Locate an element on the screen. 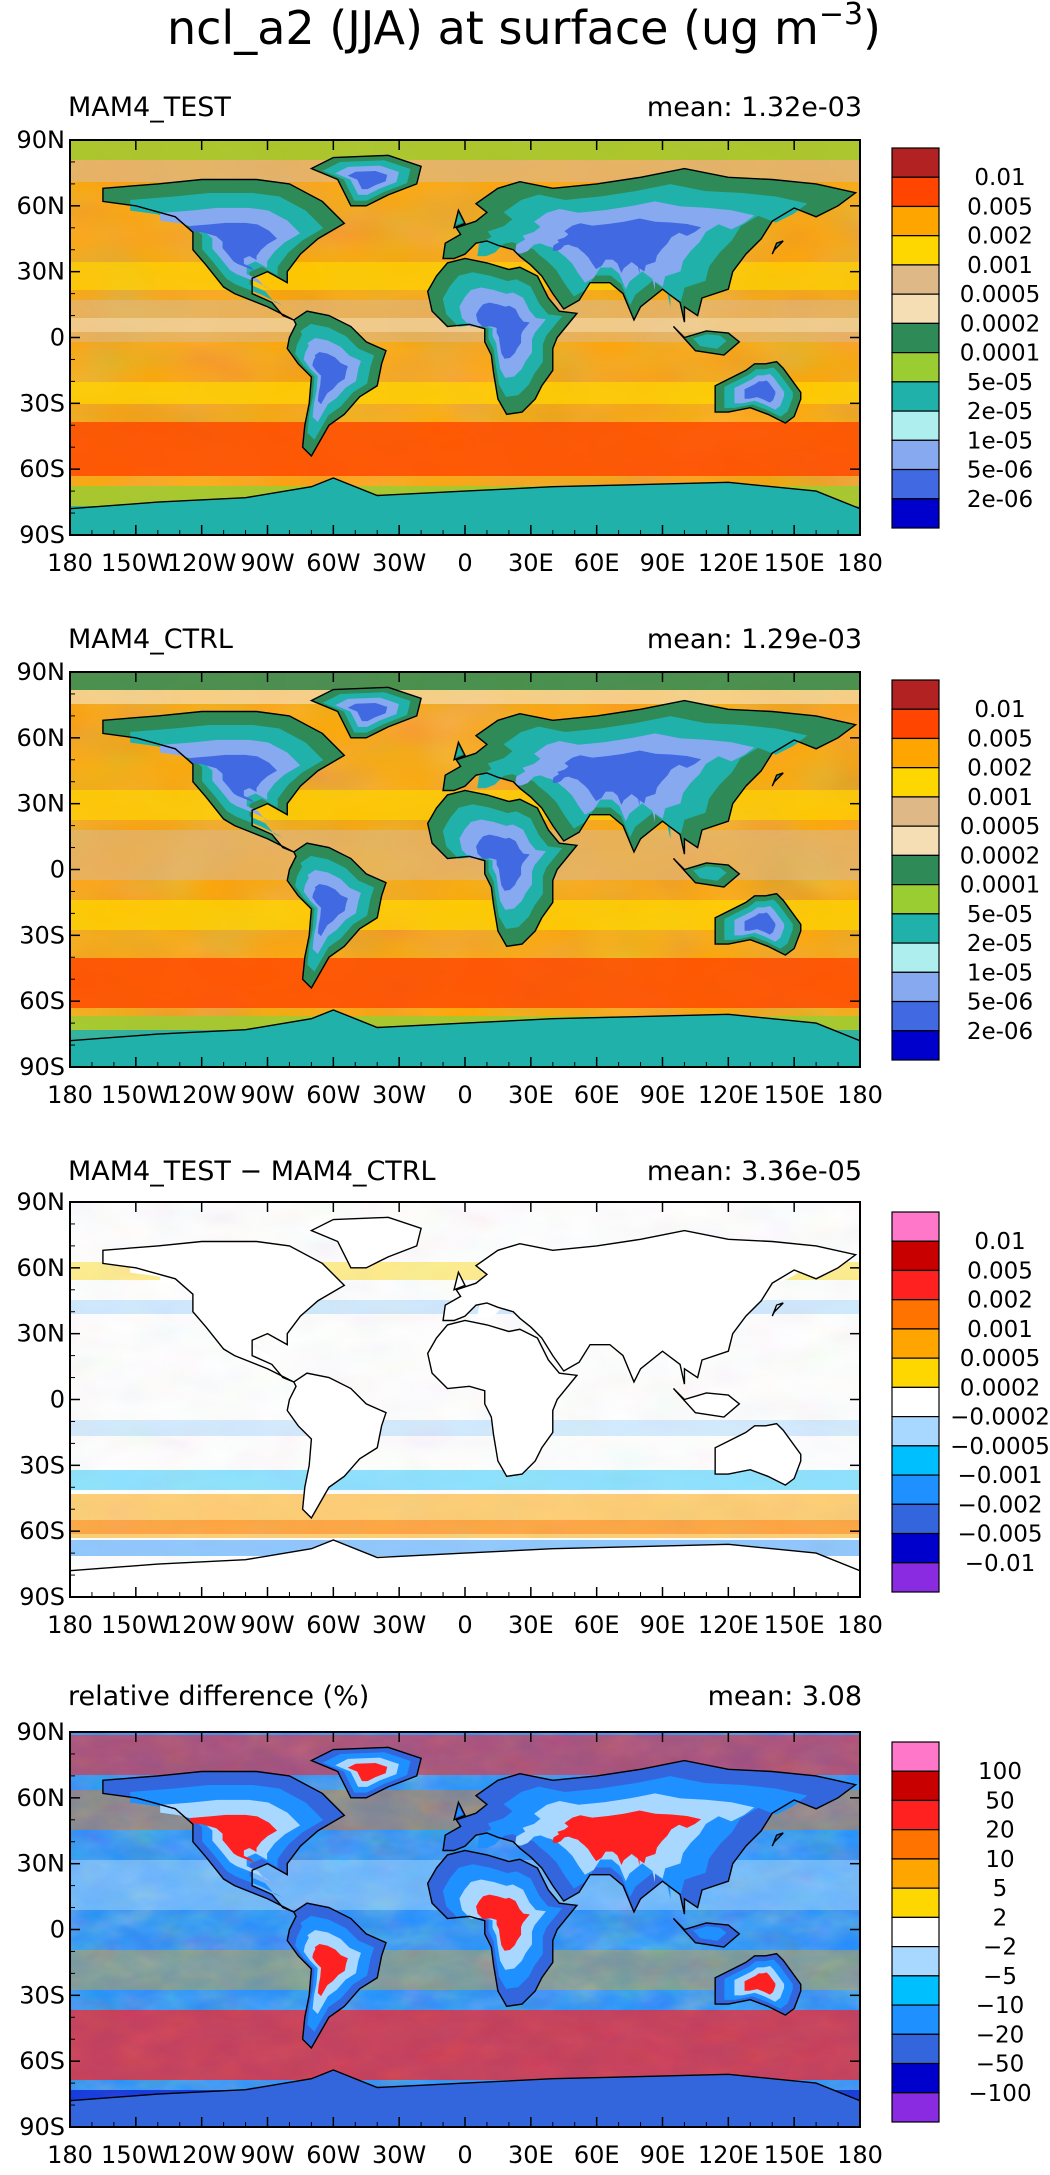 Image resolution: width=1050 pixels, height=2175 pixels. panel-mean: mean: 1.32e-03 is located at coordinates (754, 107).